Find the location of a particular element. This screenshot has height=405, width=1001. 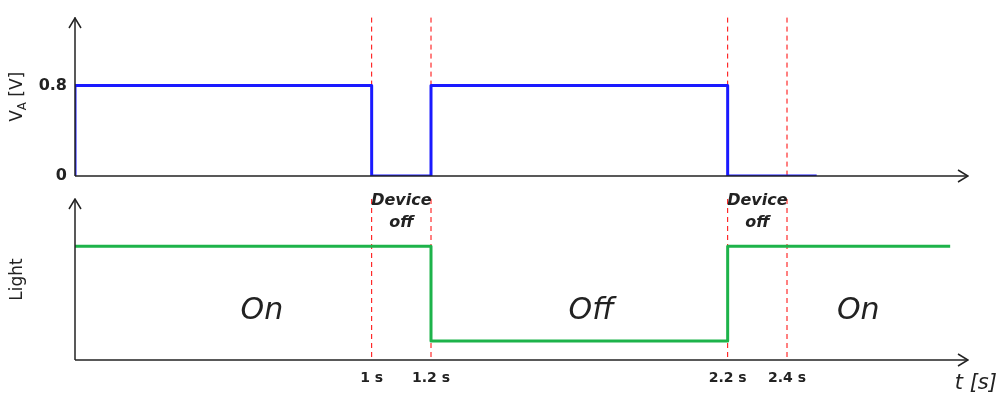

x-tick-label: 2.2 s is located at coordinates (727, 377).